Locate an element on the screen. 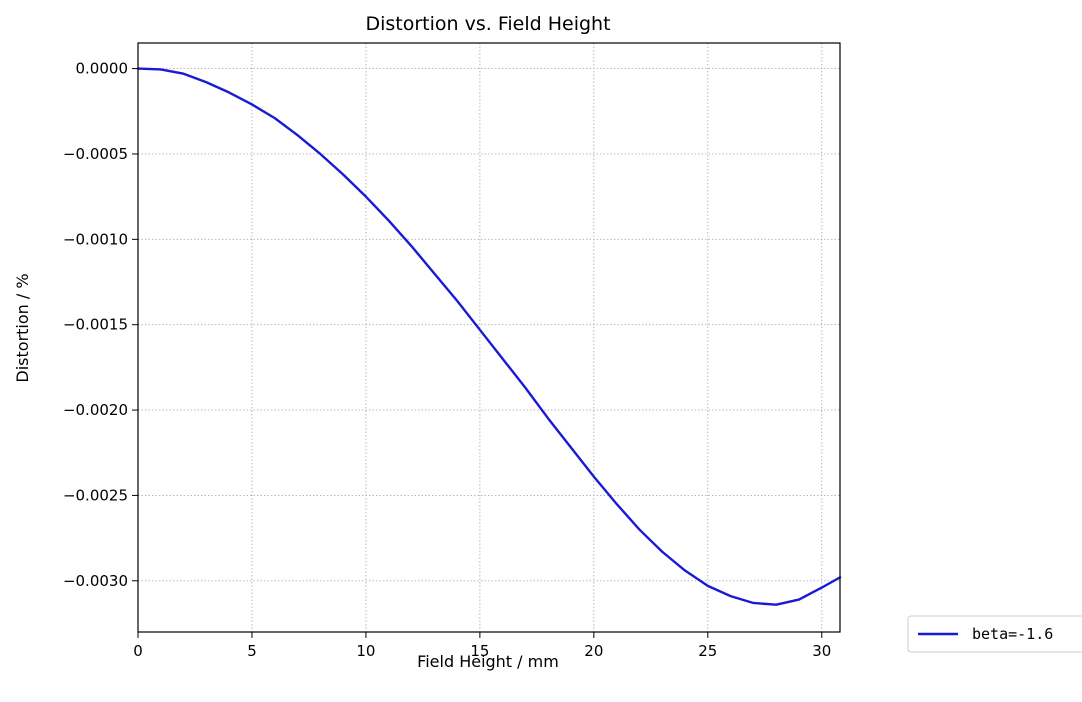  x-axis-ticks: 0 5 10 15 20 25 30 is located at coordinates (482, 646).